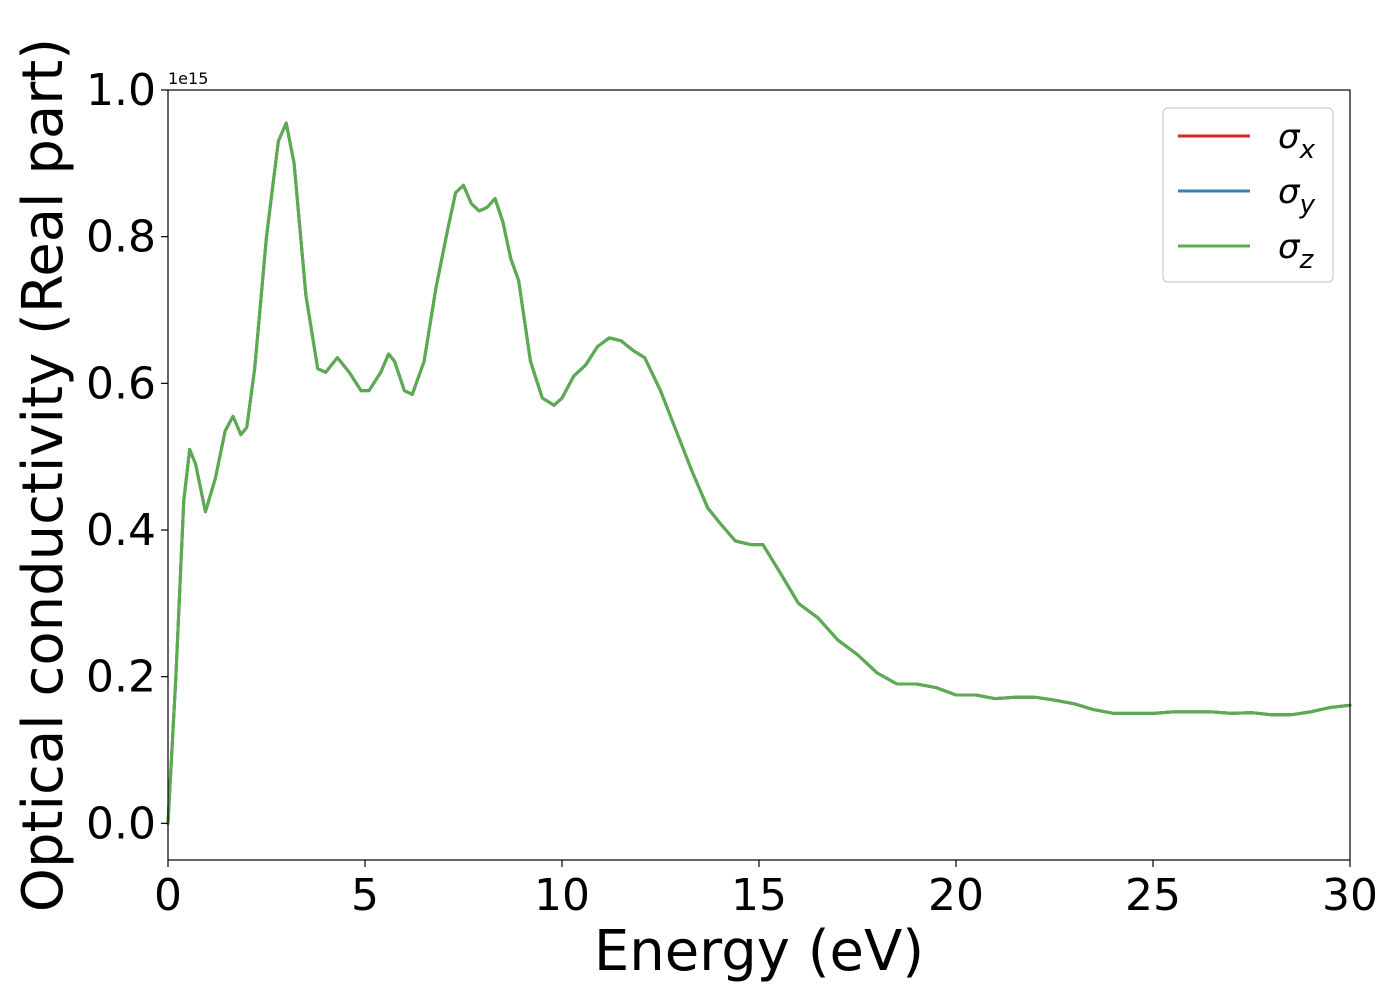  I want to click on x-tick-label: 25, so click(1153, 895).